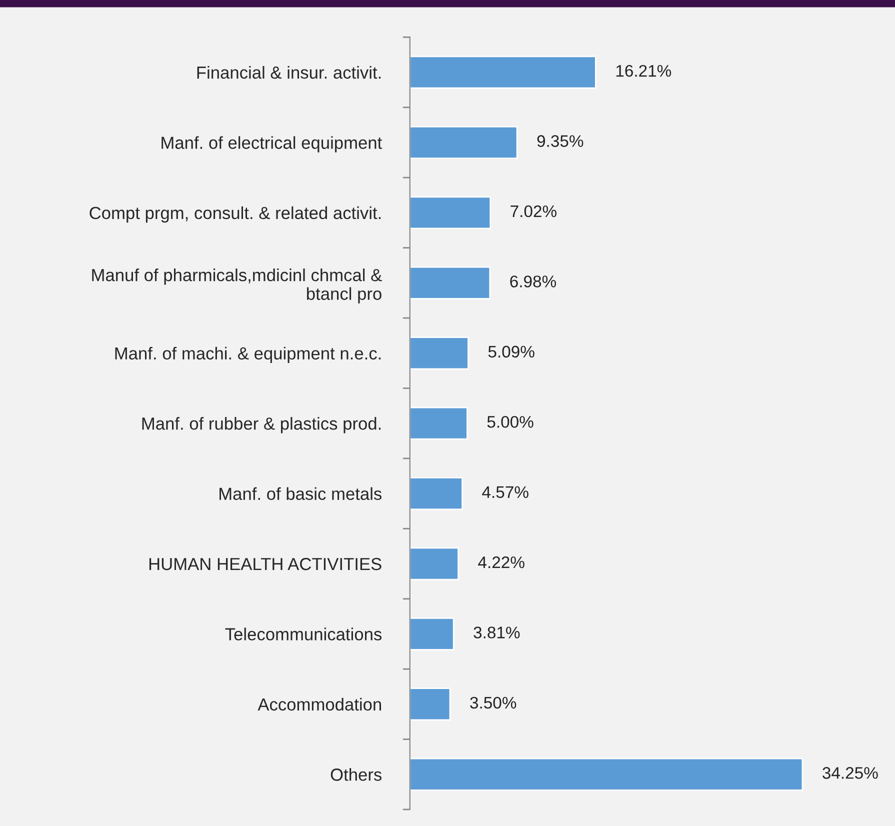 This screenshot has width=895, height=826. I want to click on data-label: 6.98%, so click(533, 282).